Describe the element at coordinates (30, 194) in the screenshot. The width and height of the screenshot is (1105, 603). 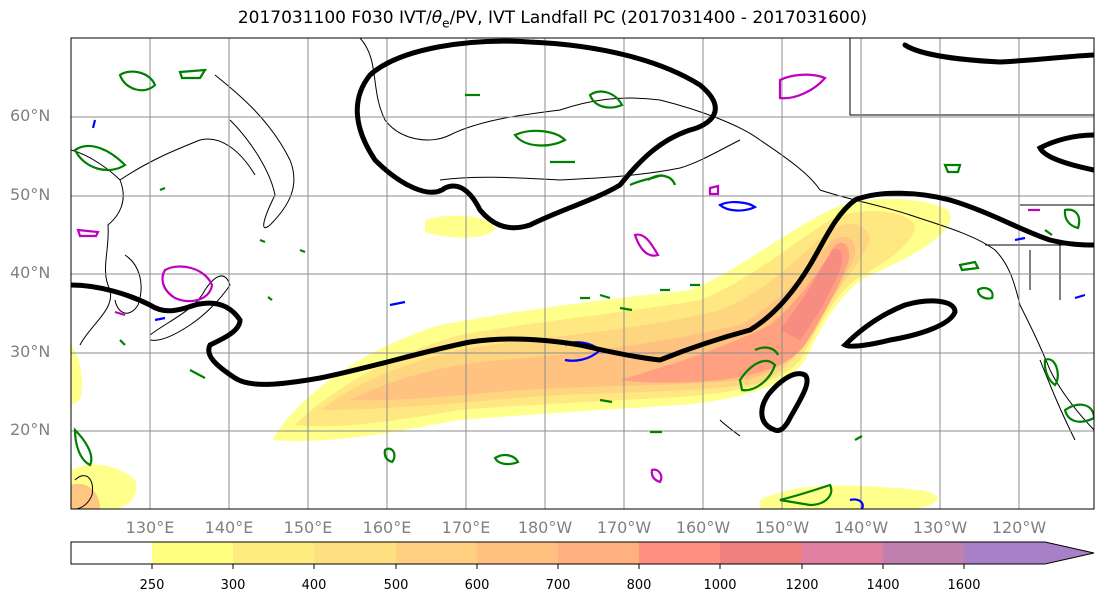
I see `lat-label-50n: 50°N` at that location.